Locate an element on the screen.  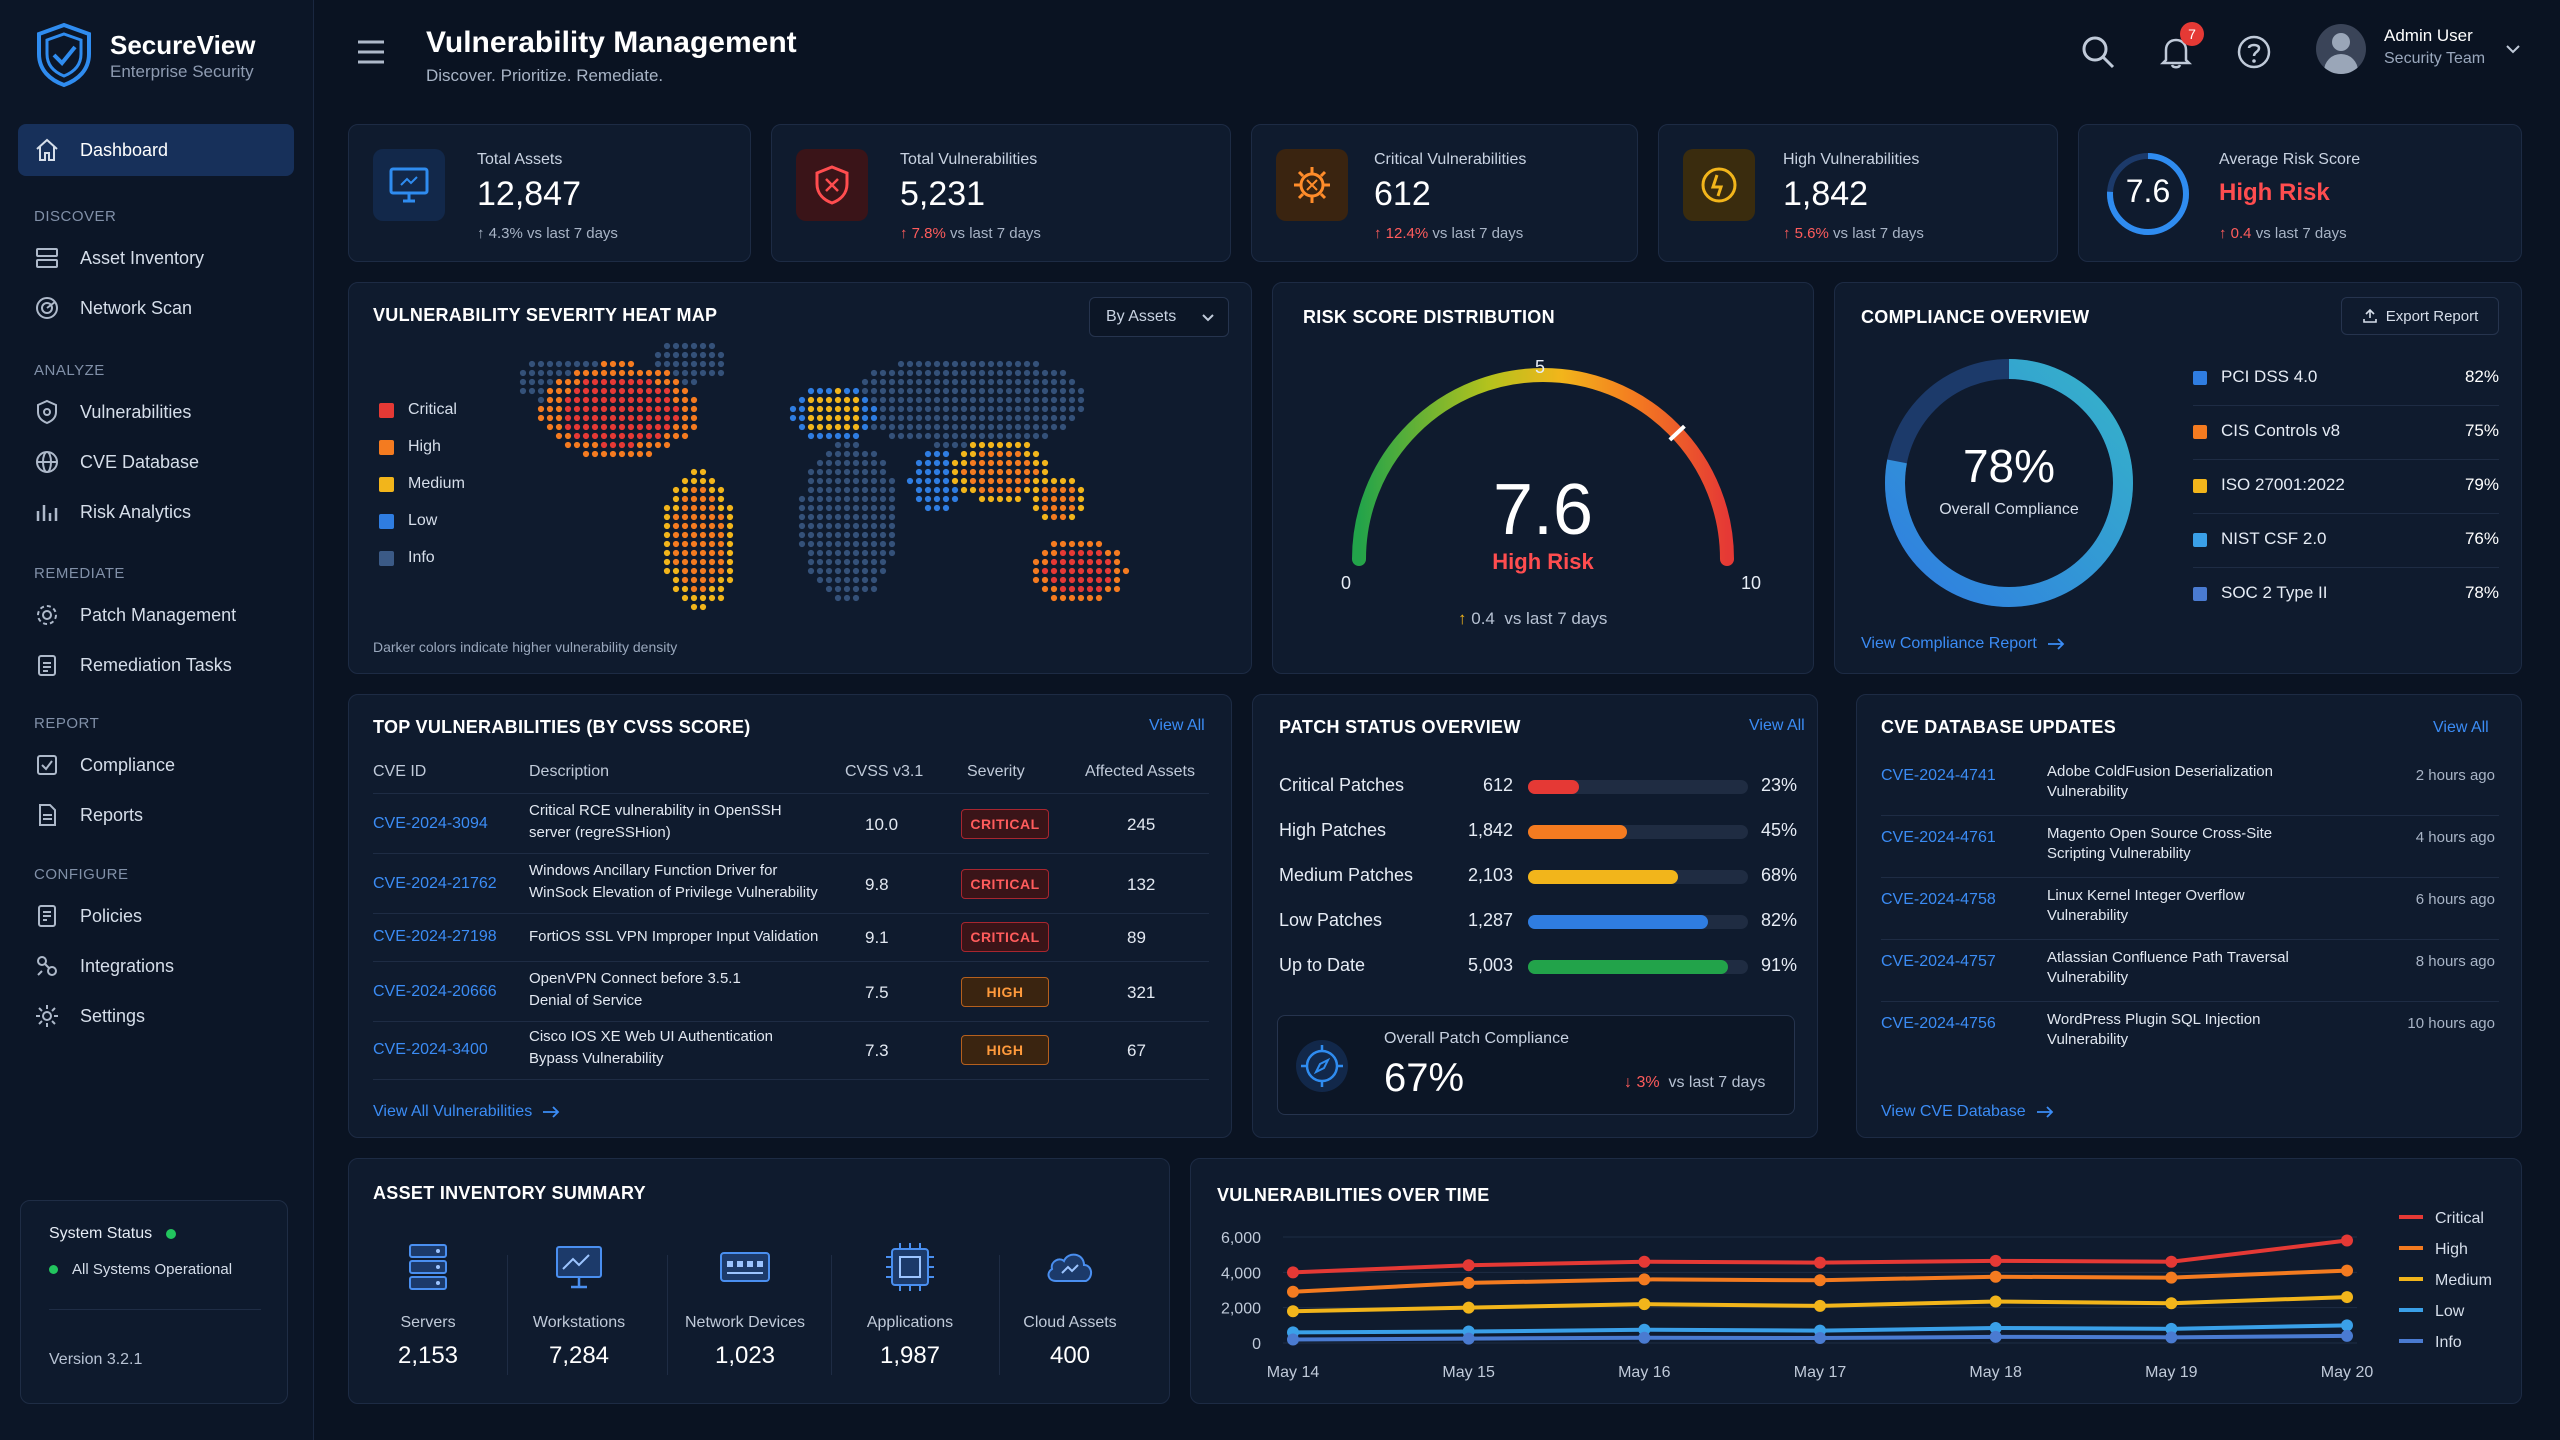
user-menu: Admin User Security Team is located at coordinates (2421, 50).